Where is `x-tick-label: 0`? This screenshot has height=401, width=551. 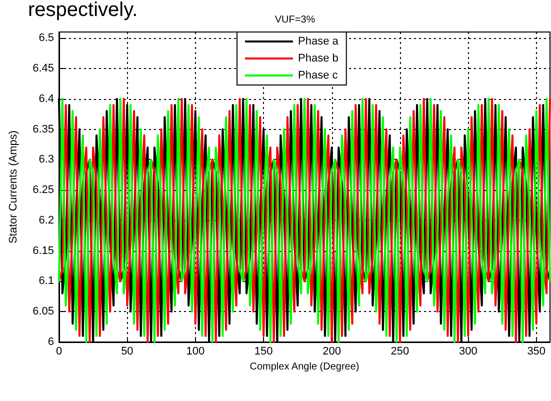 x-tick-label: 0 is located at coordinates (59, 352).